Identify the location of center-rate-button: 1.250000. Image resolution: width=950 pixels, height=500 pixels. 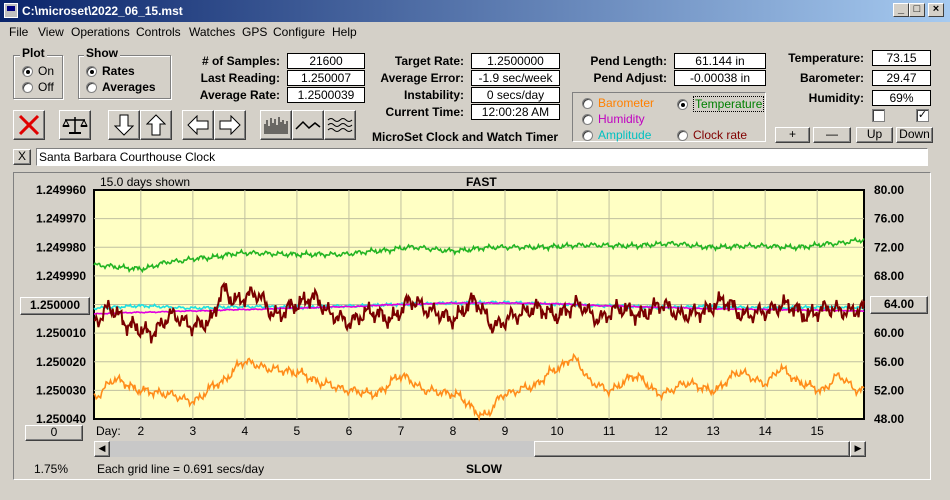
(55, 306).